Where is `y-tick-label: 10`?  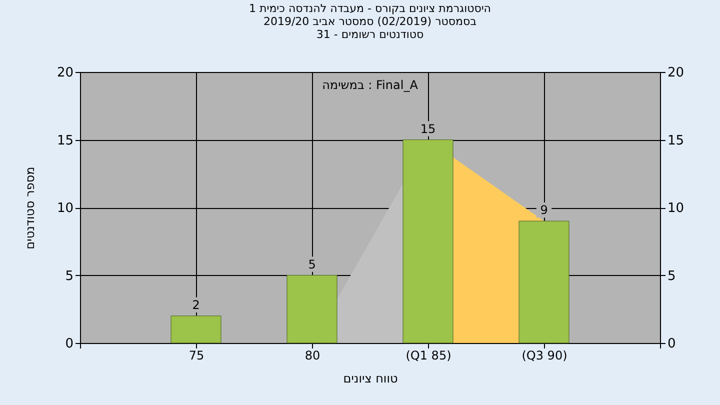 y-tick-label: 10 is located at coordinates (65, 208).